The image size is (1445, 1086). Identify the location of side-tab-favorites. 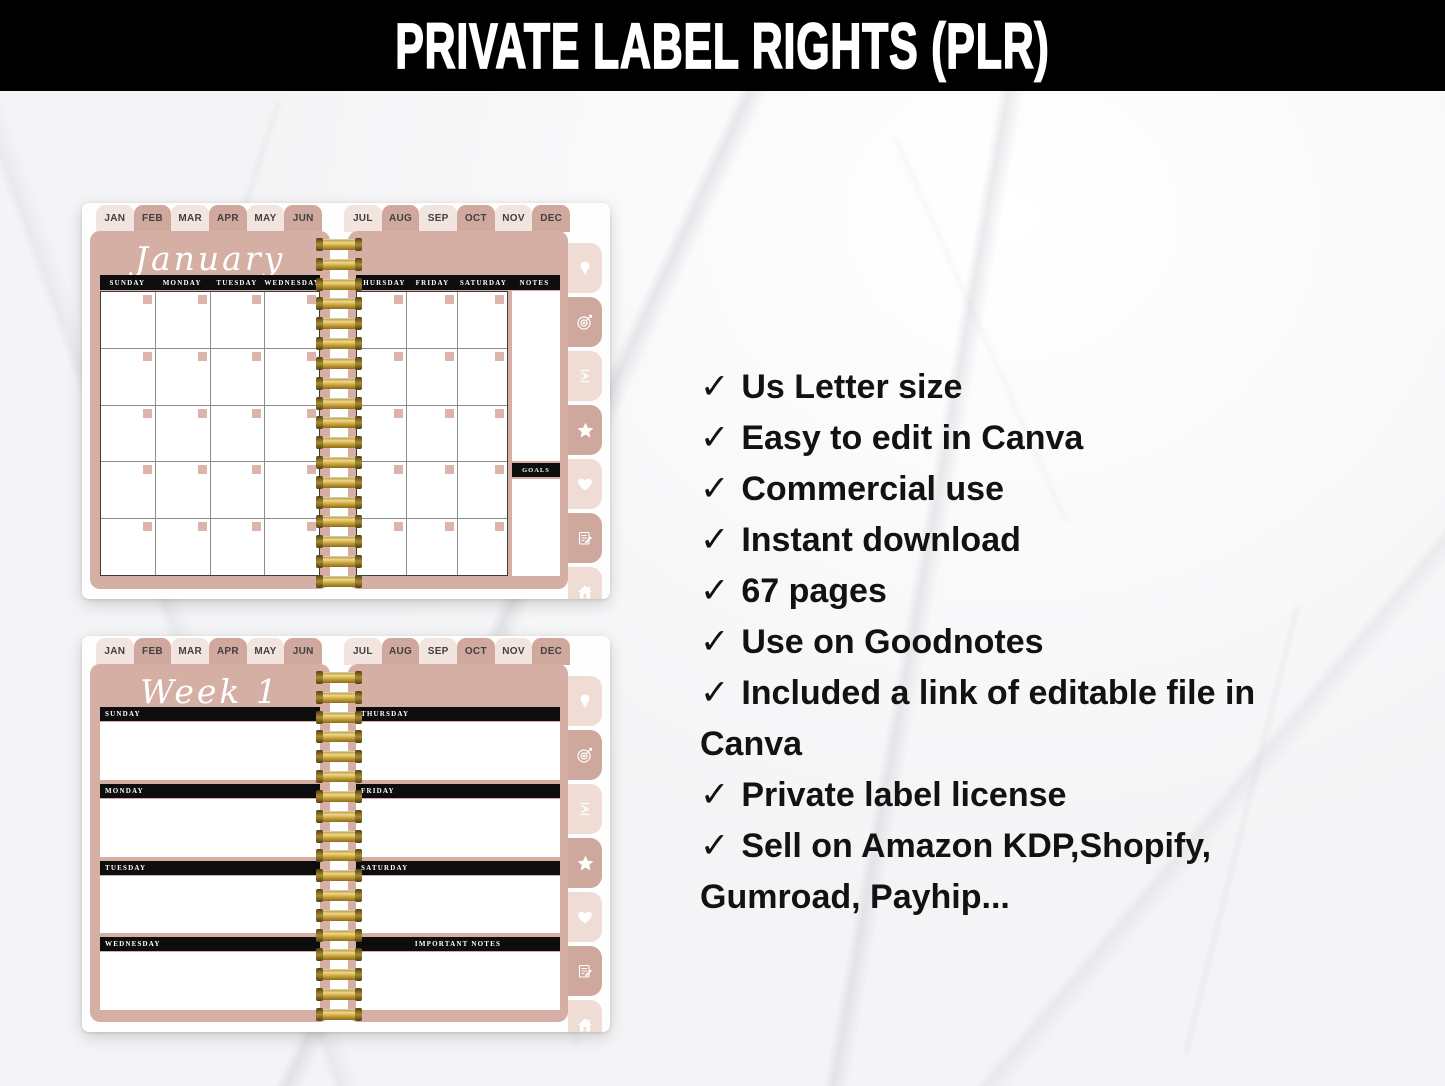
(585, 863).